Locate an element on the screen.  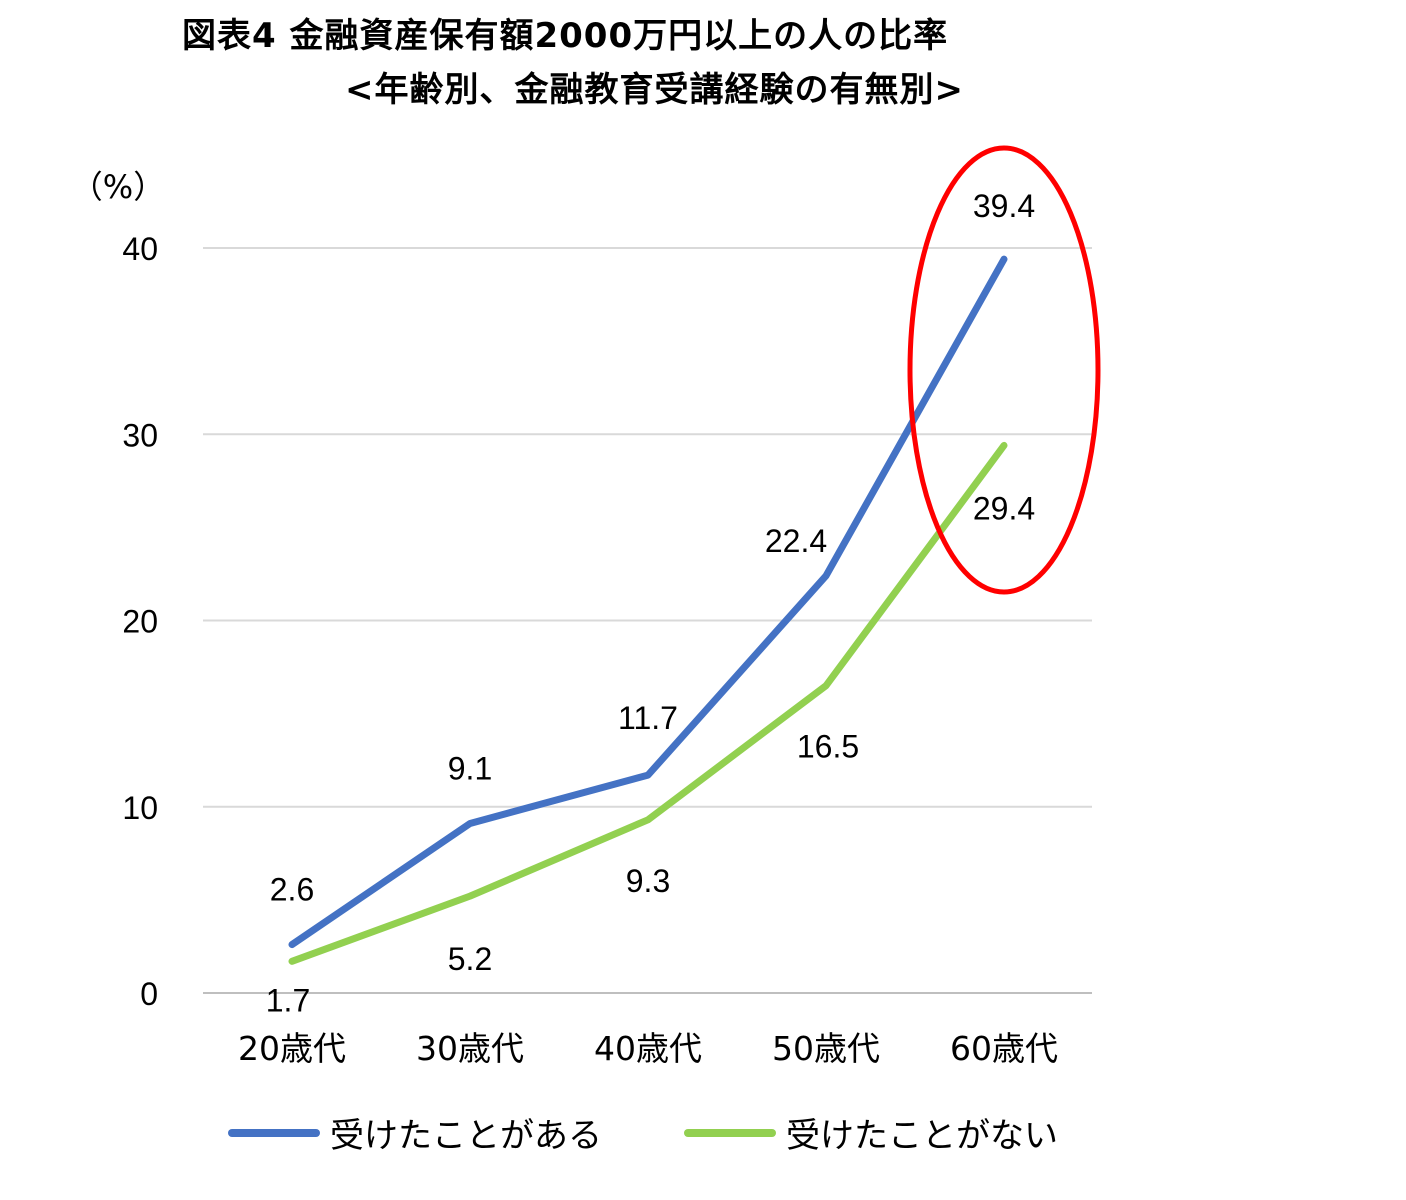
legend-label-series-2: 受けたことがない is located at coordinates (922, 1136).